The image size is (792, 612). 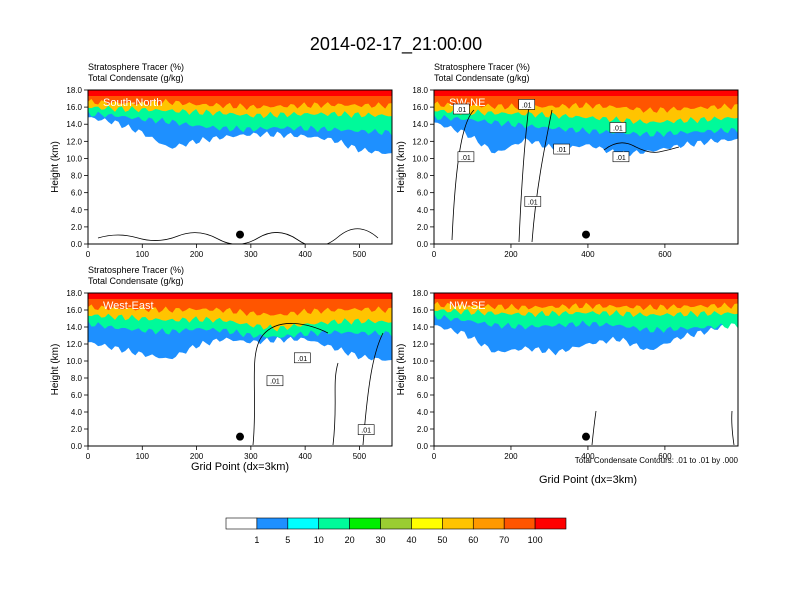 I want to click on colorbar-label: 30, so click(x=381, y=540).